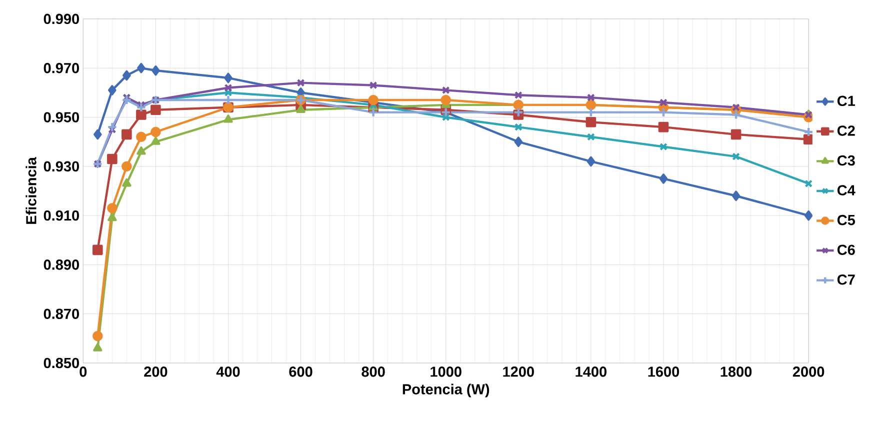  I want to click on legend-label: C7, so click(846, 279).